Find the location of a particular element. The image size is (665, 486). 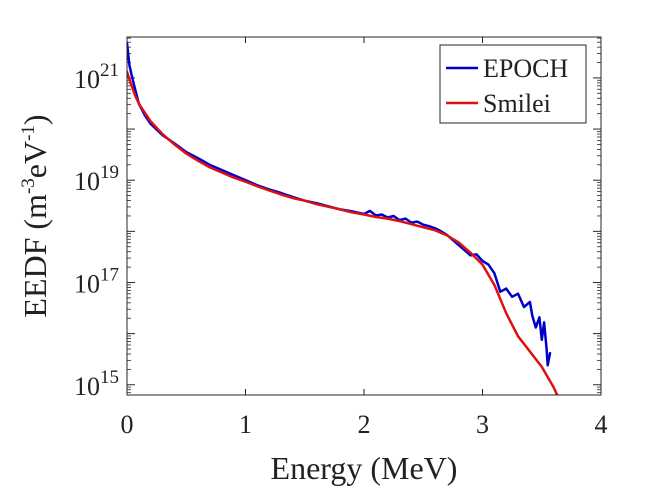

y-tick-label: 1021 is located at coordinates (96, 77).